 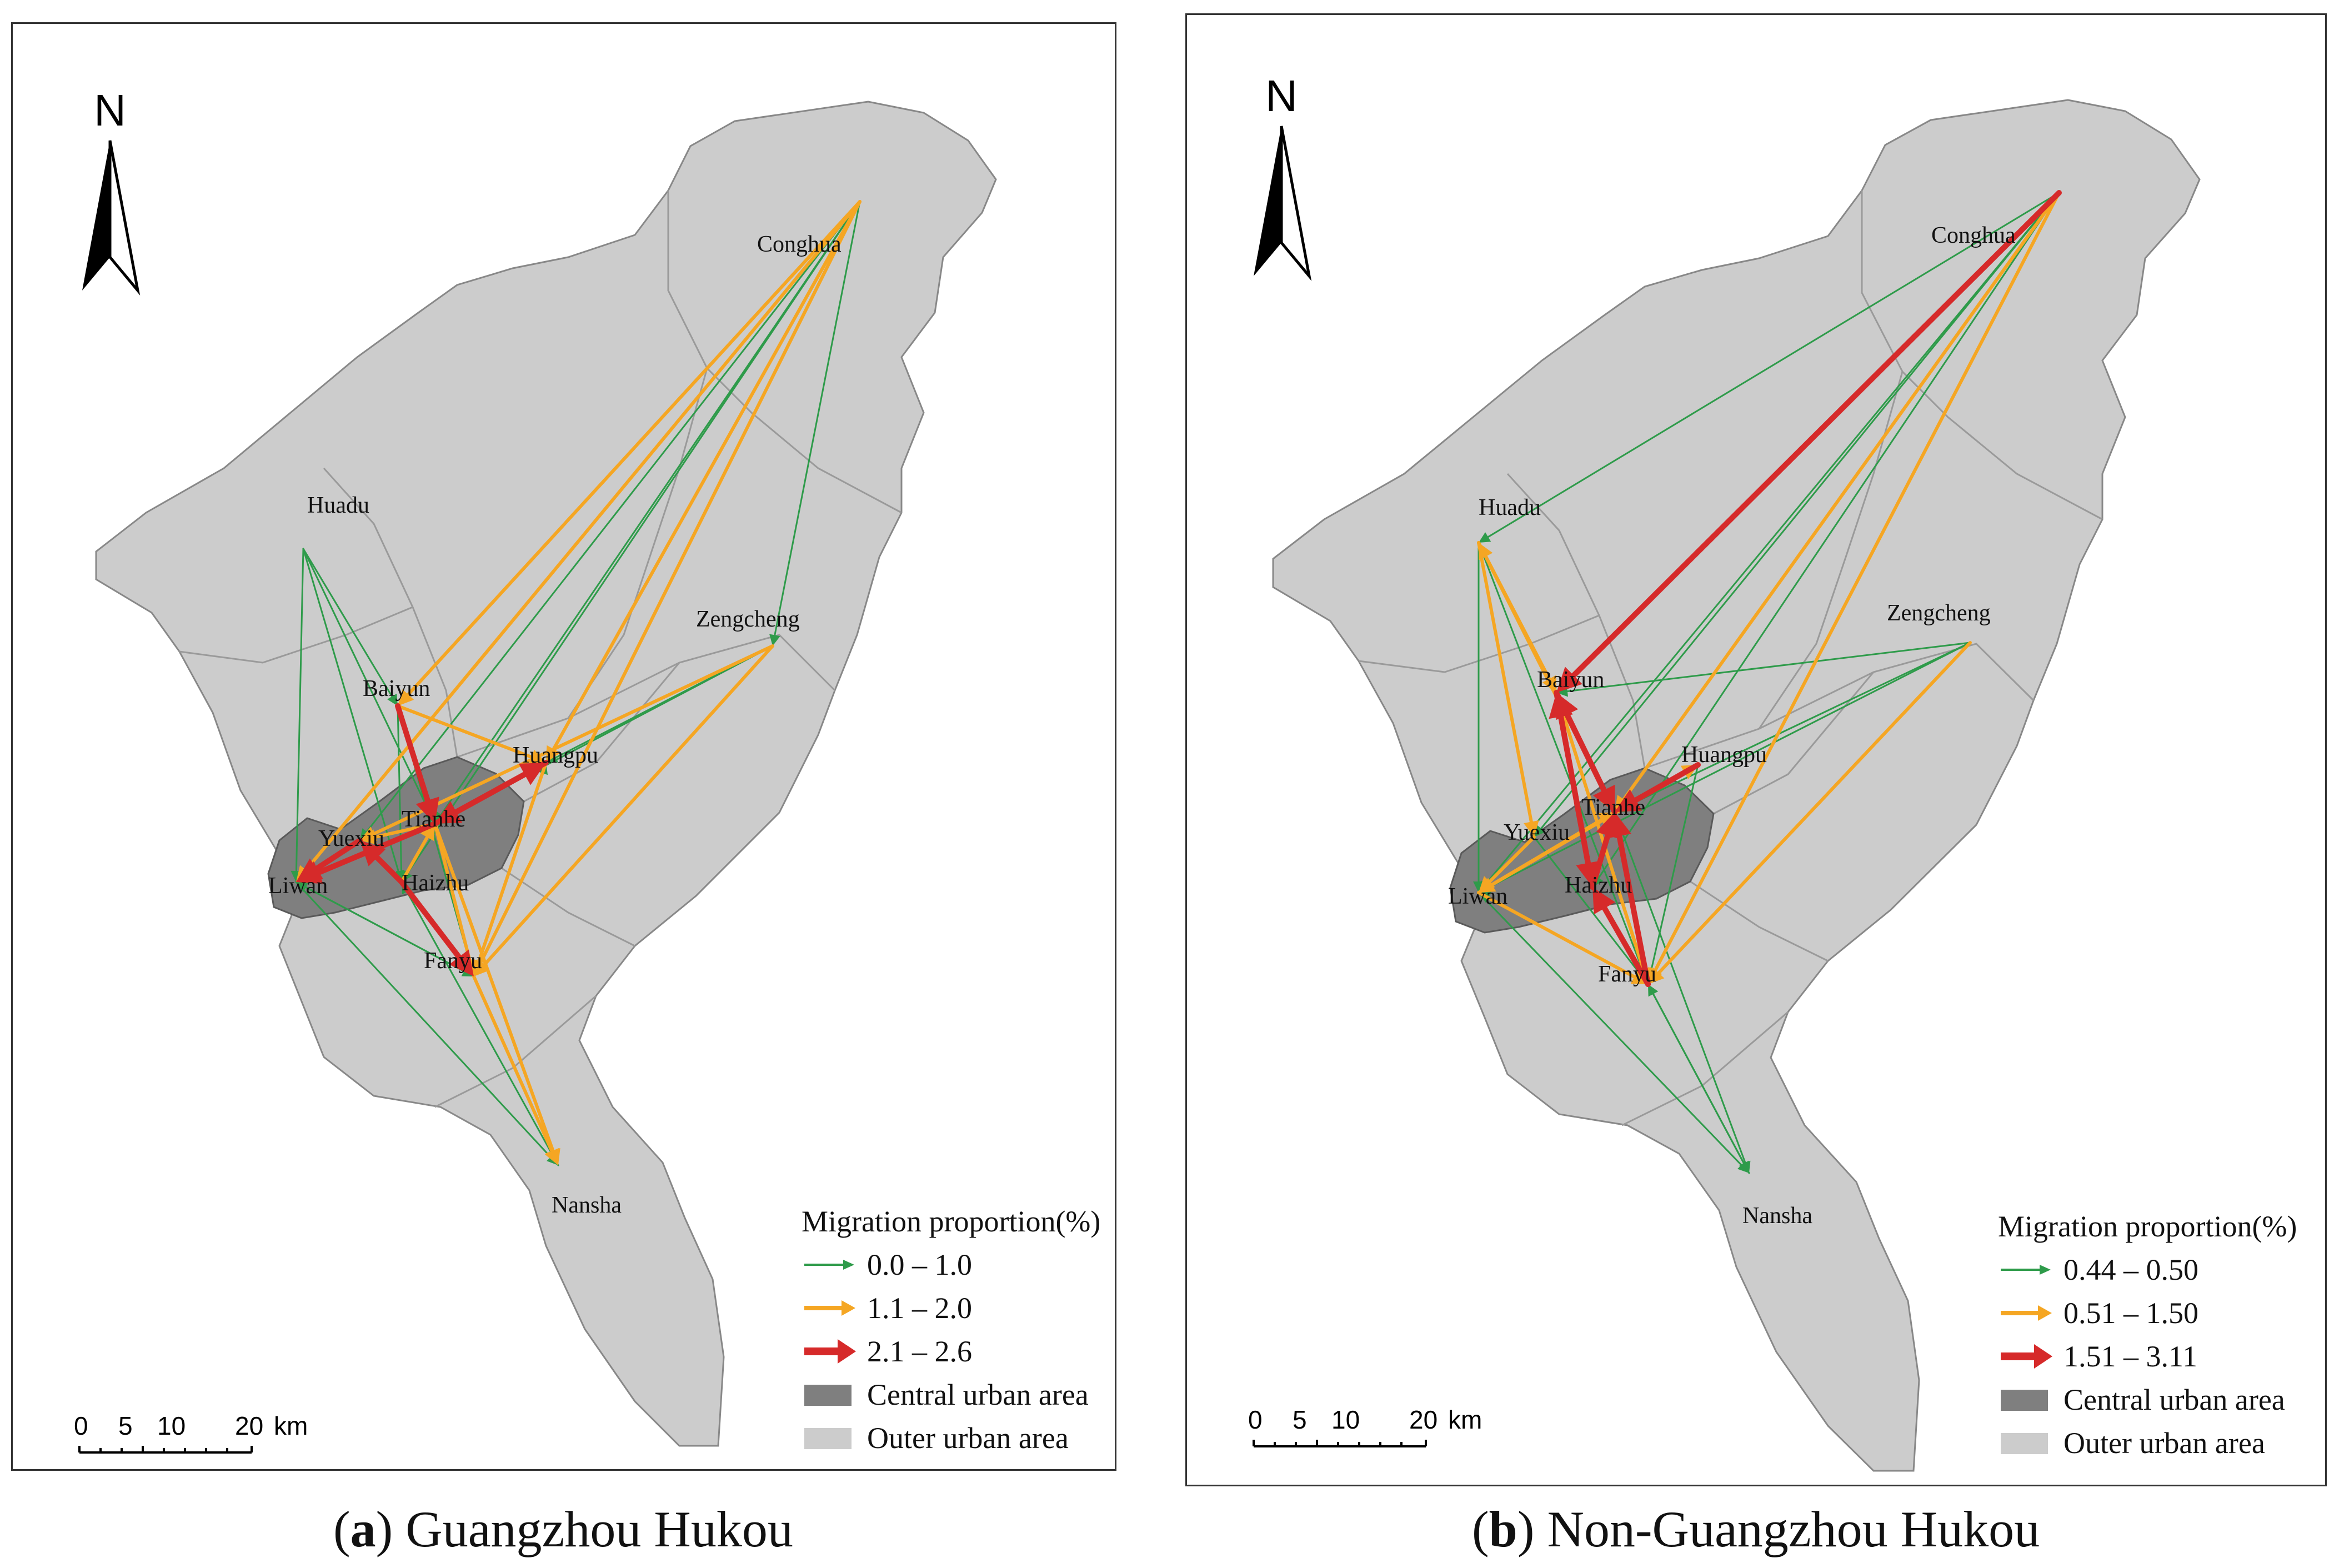 What do you see at coordinates (2164, 1443) in the screenshot?
I see `legend-area-label: Outer urban area` at bounding box center [2164, 1443].